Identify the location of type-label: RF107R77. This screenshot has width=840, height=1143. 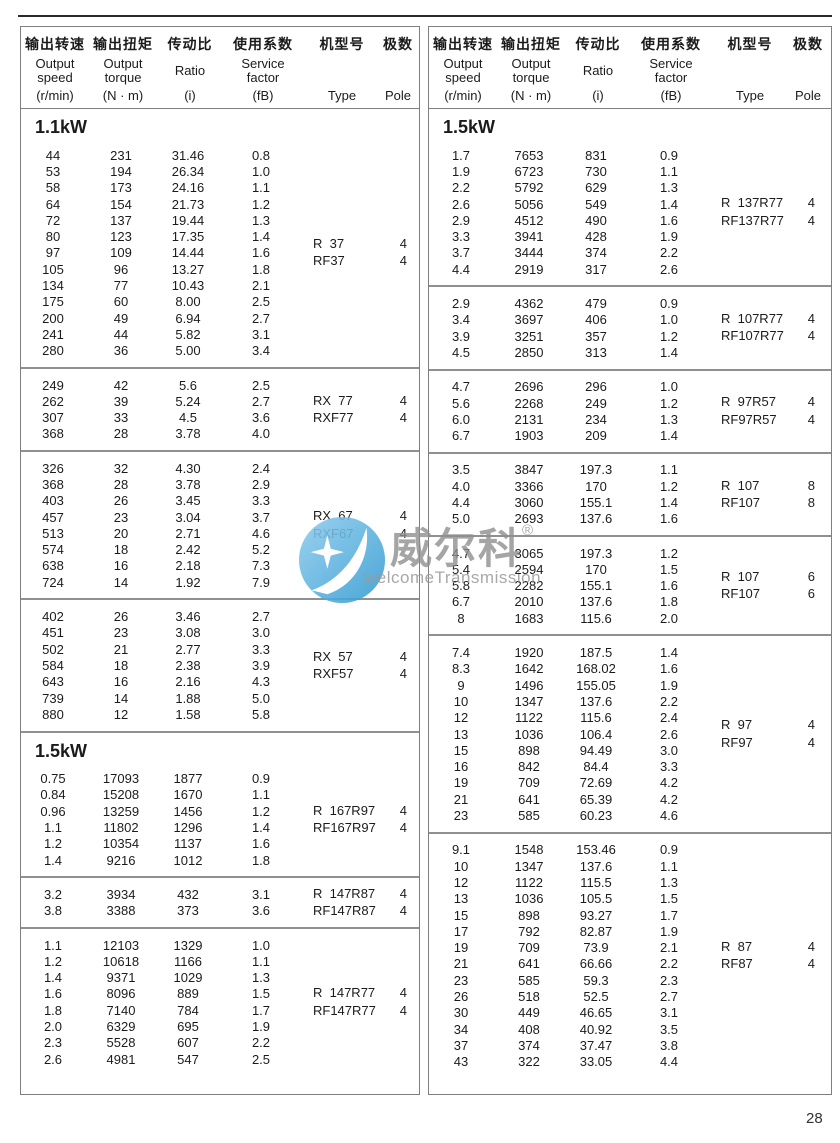
(752, 336).